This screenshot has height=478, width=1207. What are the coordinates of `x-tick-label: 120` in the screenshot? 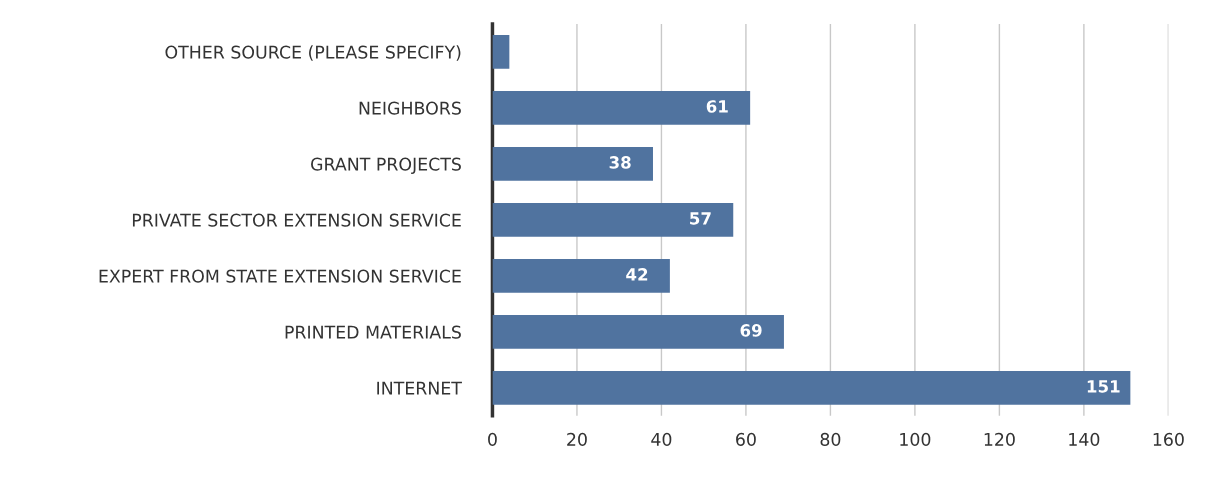 It's located at (999, 439).